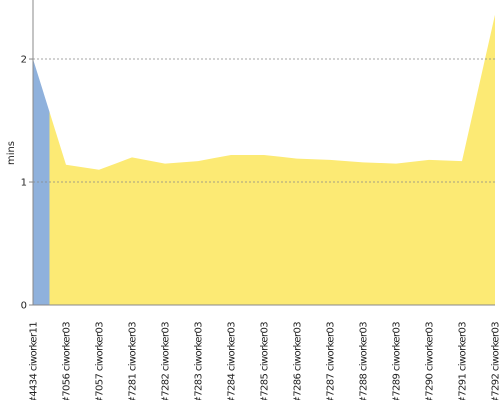 Image resolution: width=500 pixels, height=400 pixels. Describe the element at coordinates (166, 361) in the screenshot. I see `x-tick-label: #7282 ciworker03` at that location.